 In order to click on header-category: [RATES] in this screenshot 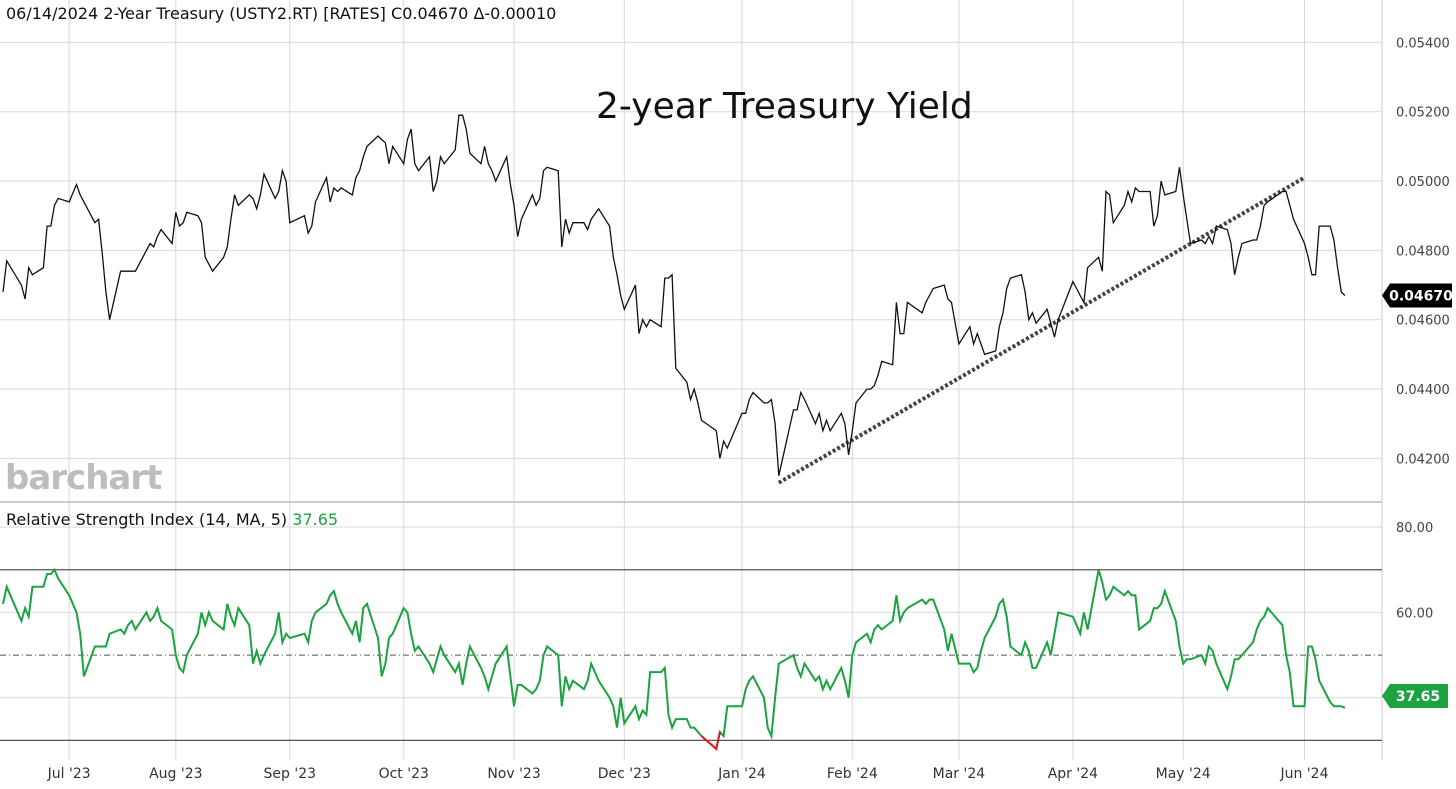, I will do `click(354, 13)`.